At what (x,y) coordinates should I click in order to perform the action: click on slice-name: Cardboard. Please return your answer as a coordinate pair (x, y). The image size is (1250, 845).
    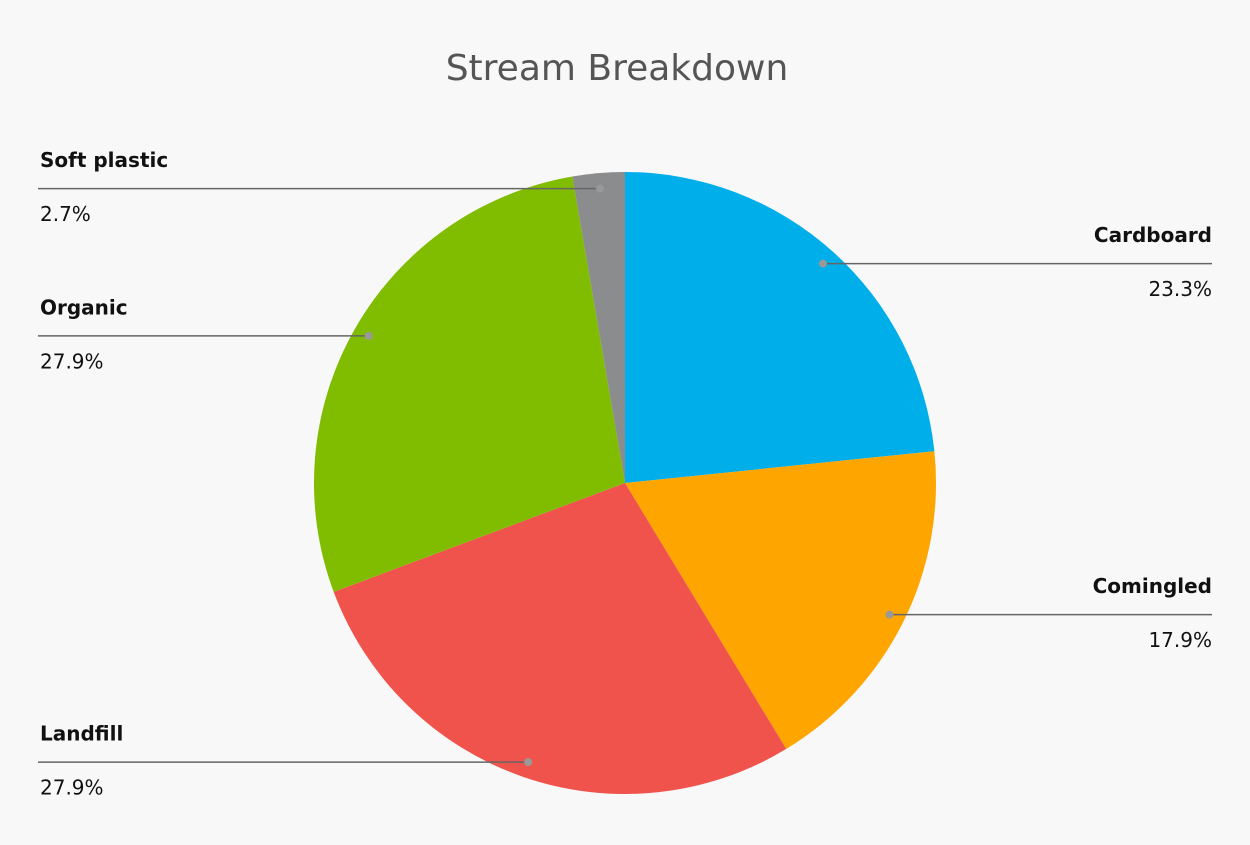
    Looking at the image, I should click on (1153, 235).